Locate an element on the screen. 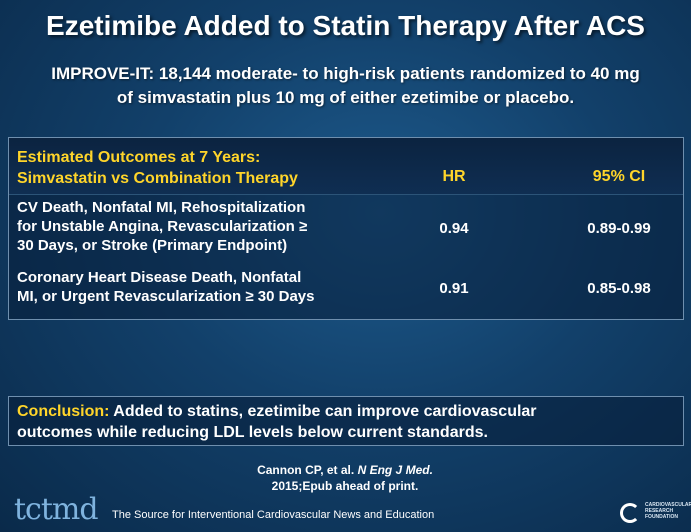 This screenshot has height=532, width=691. citation-details: 2015;Epub ahead of print. is located at coordinates (345, 486).